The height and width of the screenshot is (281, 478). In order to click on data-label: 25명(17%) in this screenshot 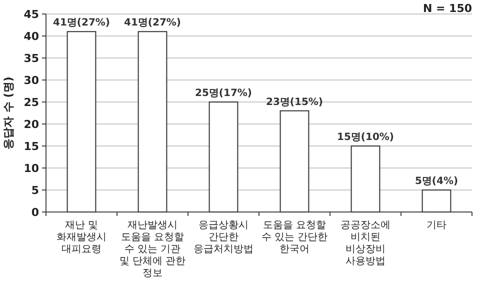, I will do `click(223, 93)`.